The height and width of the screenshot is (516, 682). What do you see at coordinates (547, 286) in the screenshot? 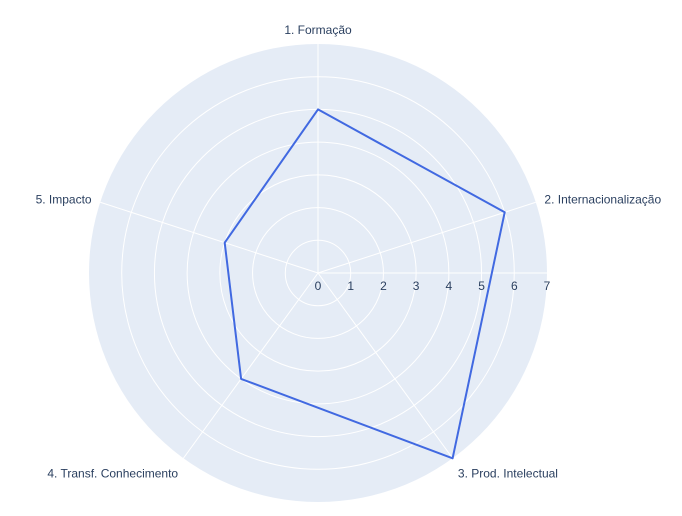
I see `radial-tick-label: 7` at bounding box center [547, 286].